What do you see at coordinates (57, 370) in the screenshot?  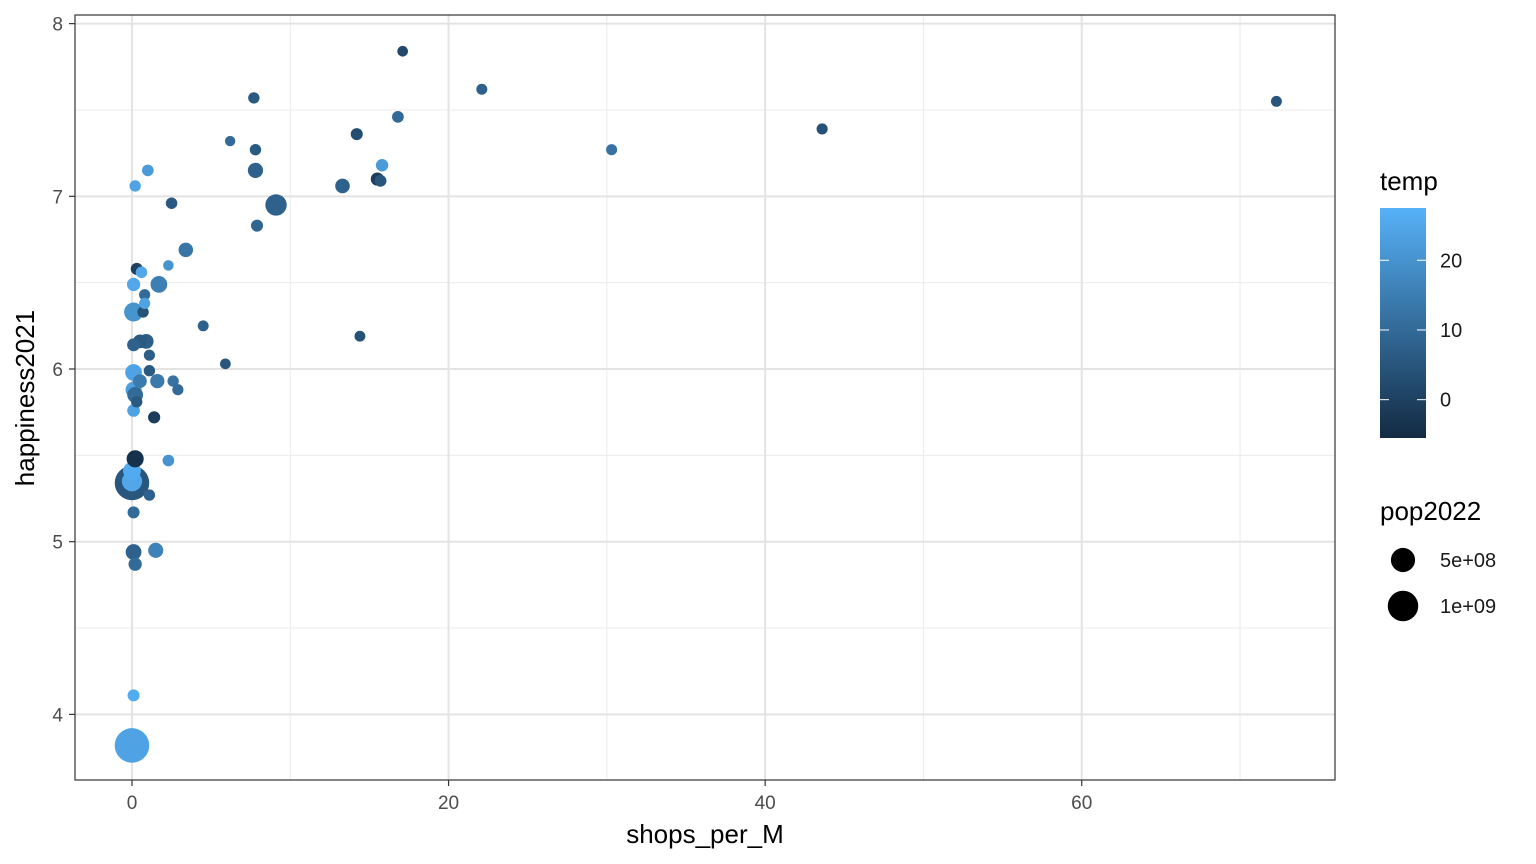 I see `y-tick-label: 6` at bounding box center [57, 370].